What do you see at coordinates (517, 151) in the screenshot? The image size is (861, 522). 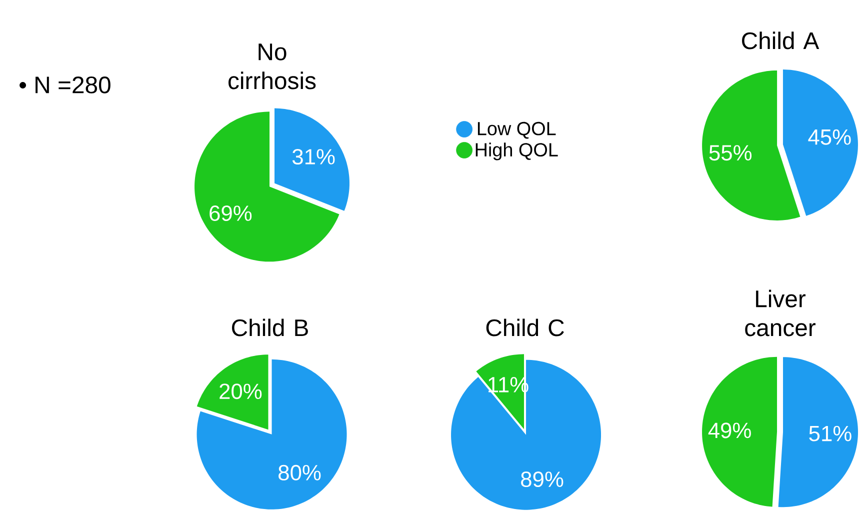 I see `legend-label: High QOL` at bounding box center [517, 151].